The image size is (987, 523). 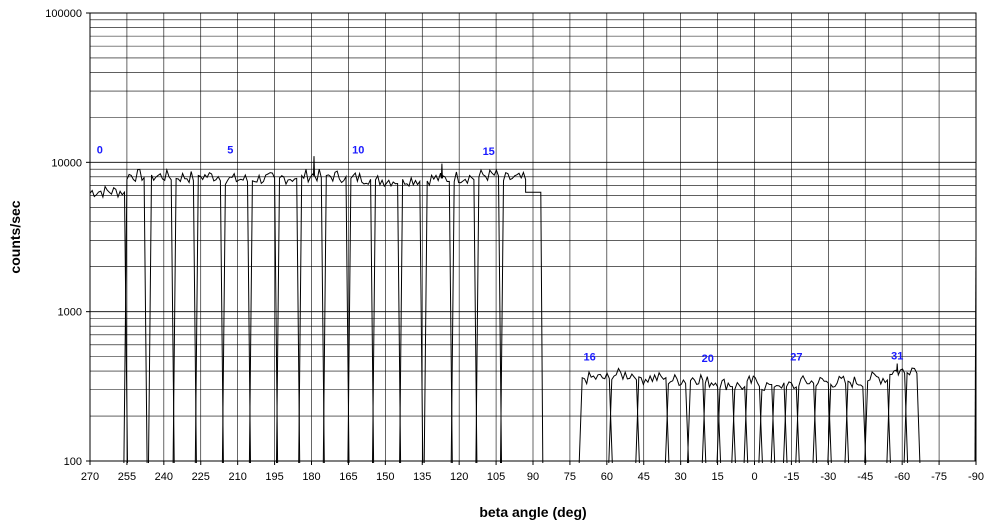 What do you see at coordinates (127, 477) in the screenshot?
I see `x-tick-label: 255` at bounding box center [127, 477].